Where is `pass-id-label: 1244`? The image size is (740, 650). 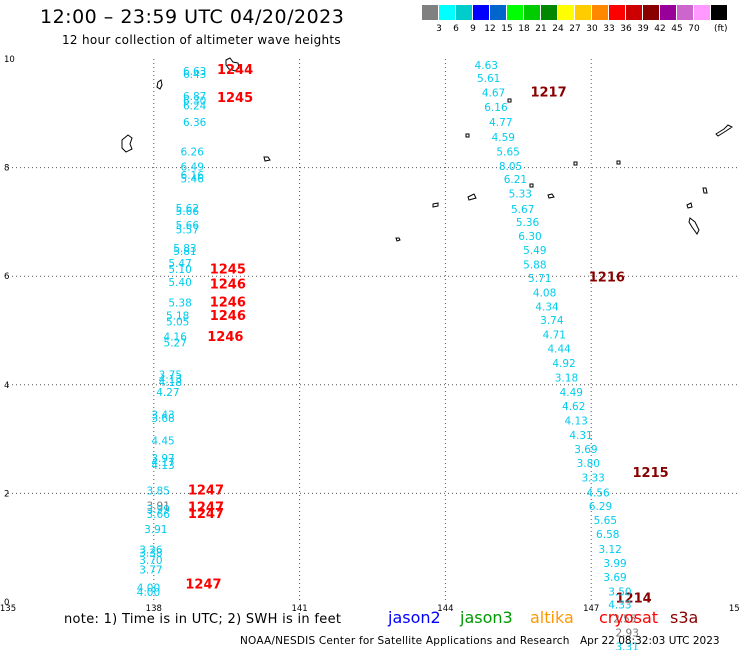
pass-id-label: 1244 is located at coordinates (235, 70).